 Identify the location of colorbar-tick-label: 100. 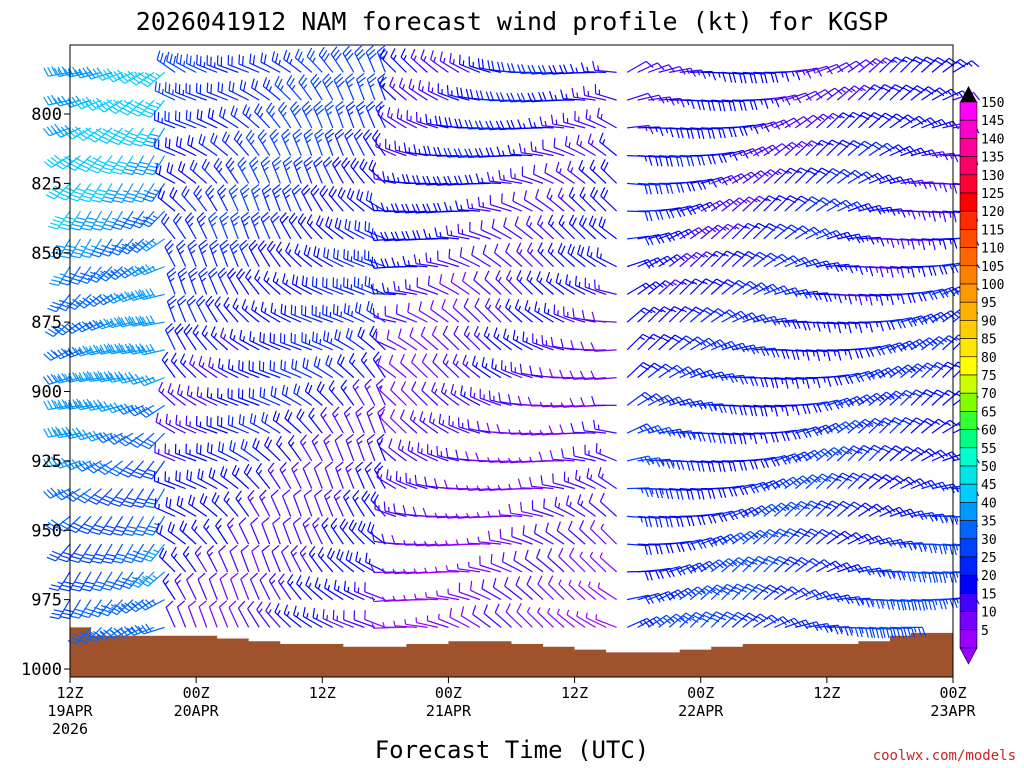
(992, 285).